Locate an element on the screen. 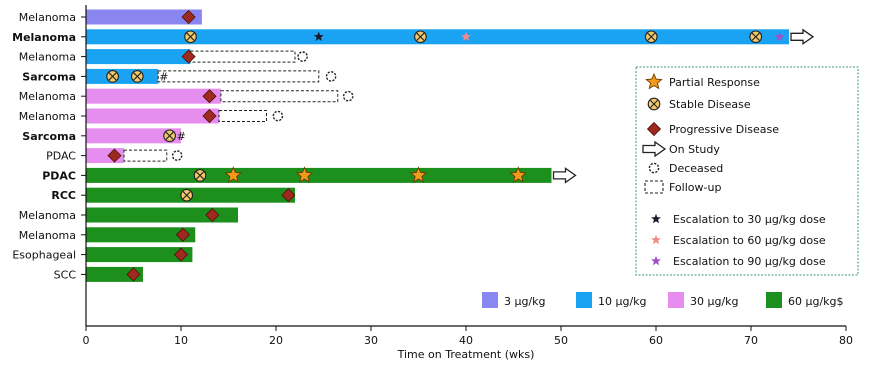 This screenshot has height=376, width=872. x-tick-label: 80 is located at coordinates (846, 340).